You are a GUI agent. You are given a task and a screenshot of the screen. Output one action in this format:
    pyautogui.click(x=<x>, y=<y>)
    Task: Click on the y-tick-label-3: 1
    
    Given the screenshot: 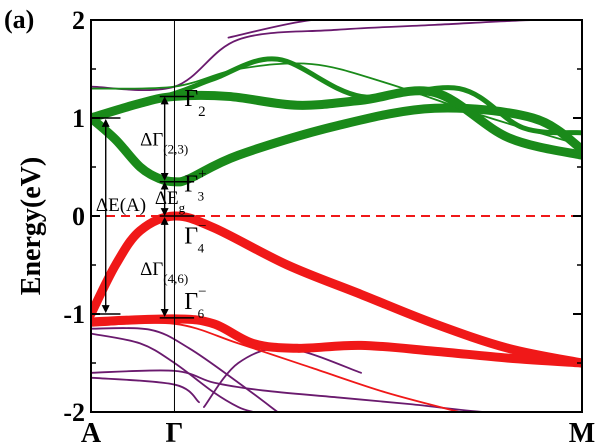 What is the action you would take?
    pyautogui.click(x=78, y=118)
    